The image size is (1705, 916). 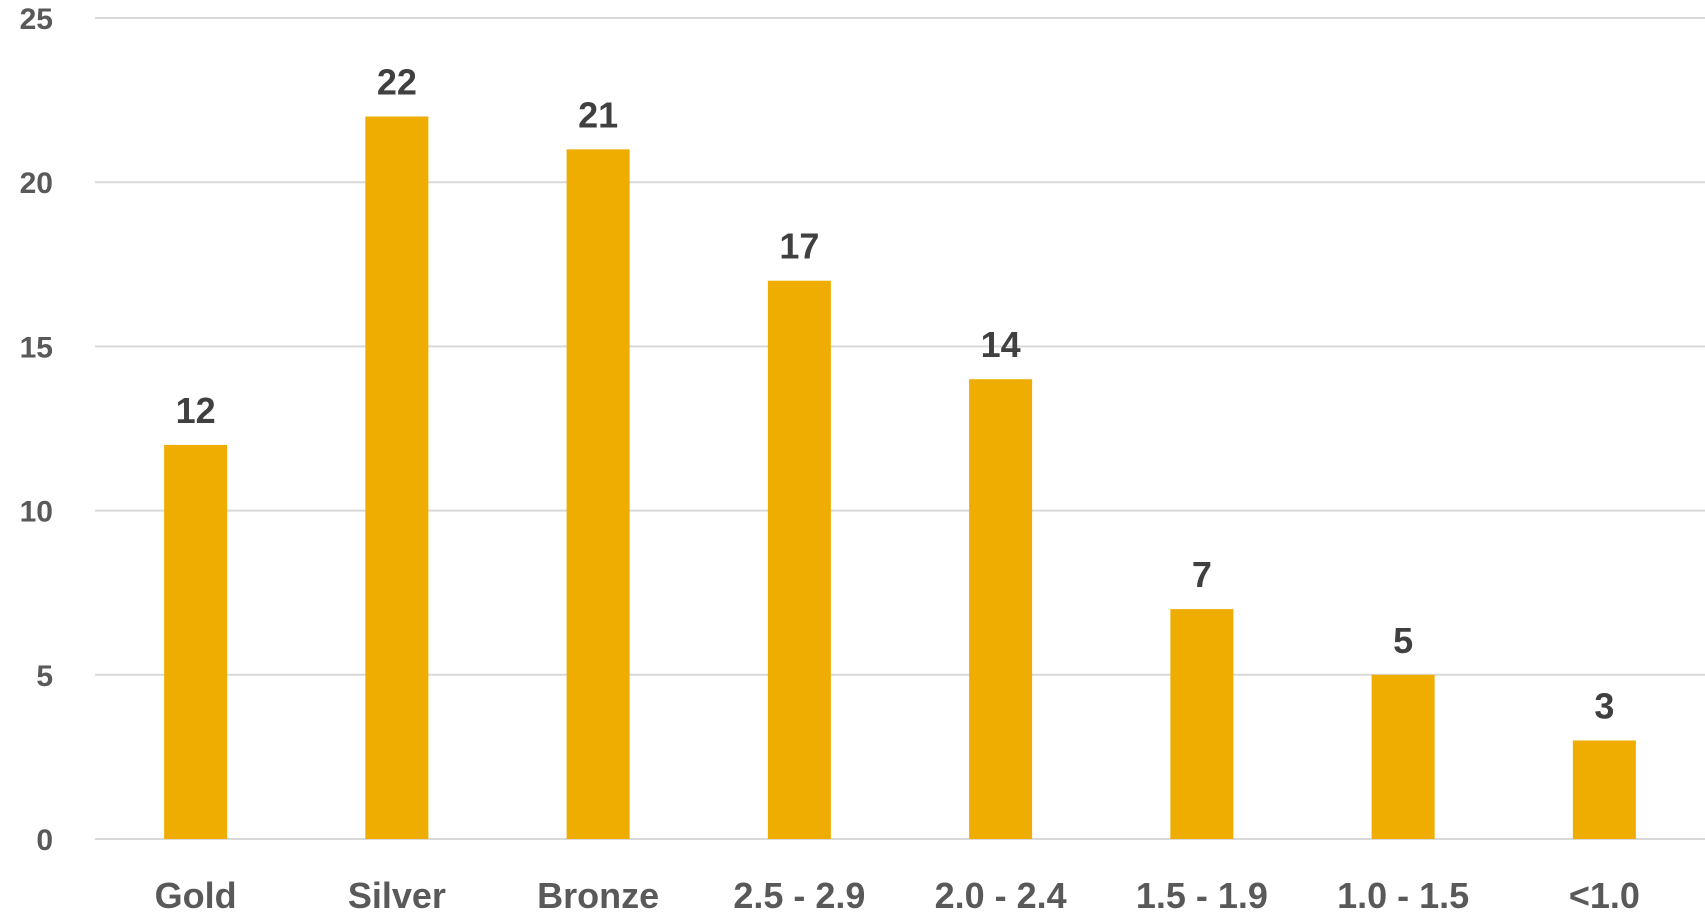 What do you see at coordinates (196, 410) in the screenshot?
I see `data-label: 12` at bounding box center [196, 410].